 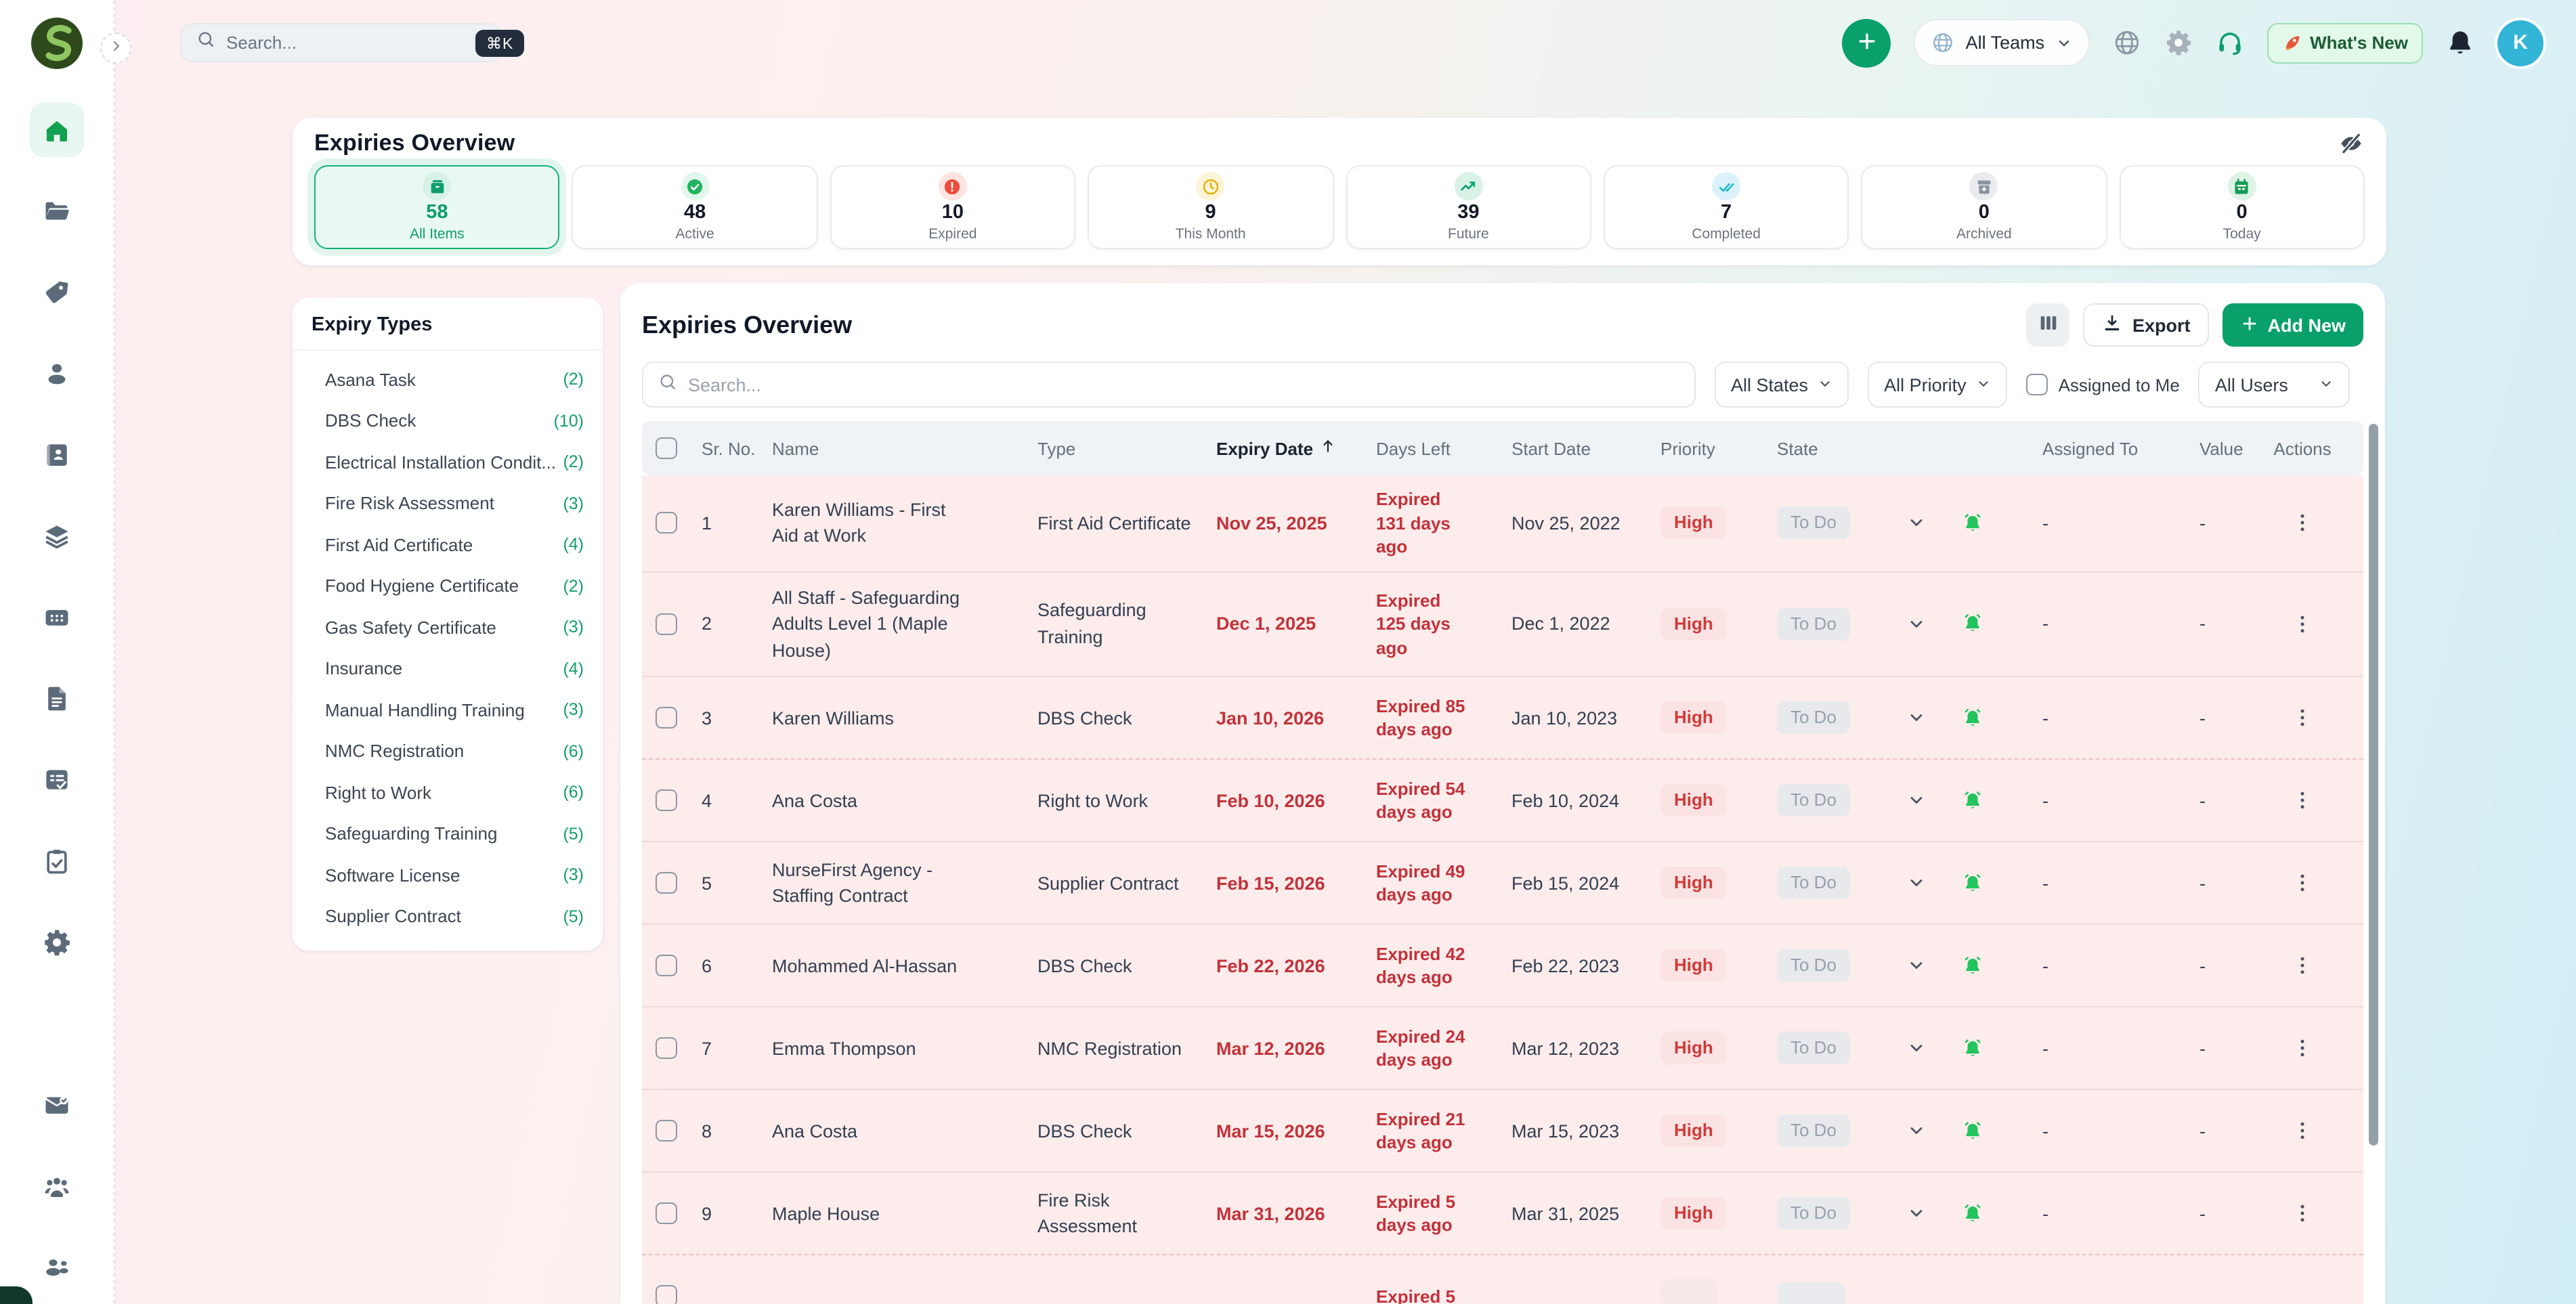 I want to click on column-header-state: State, so click(x=1797, y=448).